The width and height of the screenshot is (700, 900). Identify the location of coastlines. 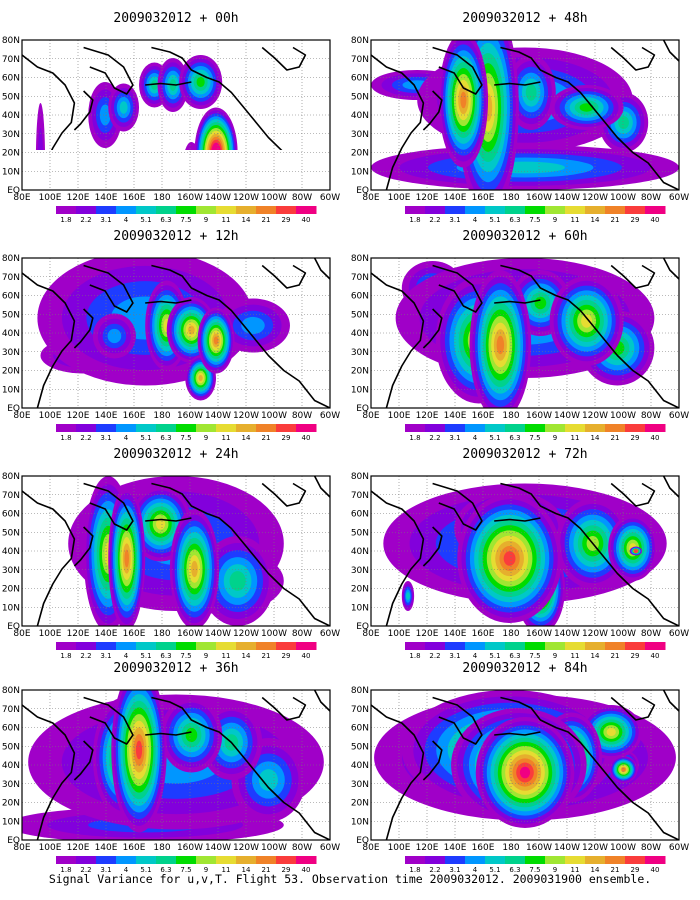
(525, 333).